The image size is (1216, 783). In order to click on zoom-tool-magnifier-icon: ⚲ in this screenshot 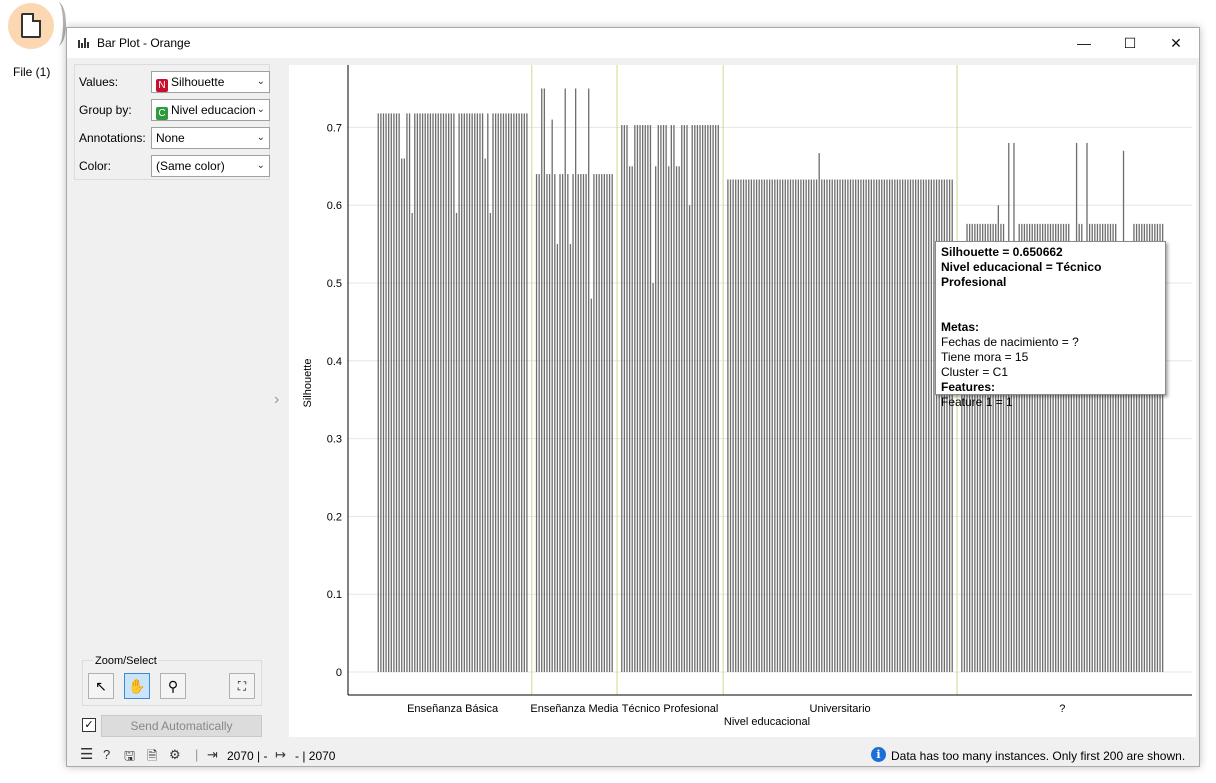, I will do `click(173, 686)`.